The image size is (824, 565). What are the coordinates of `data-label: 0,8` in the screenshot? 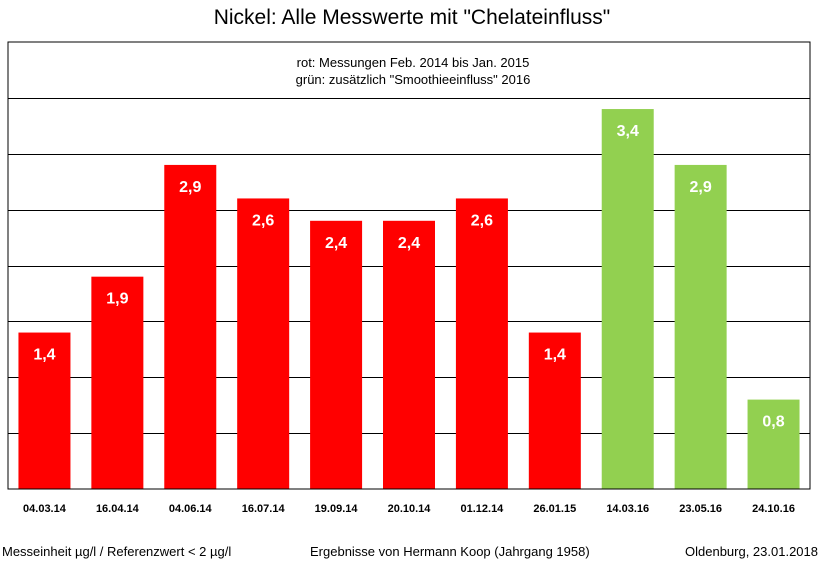 It's located at (773, 422).